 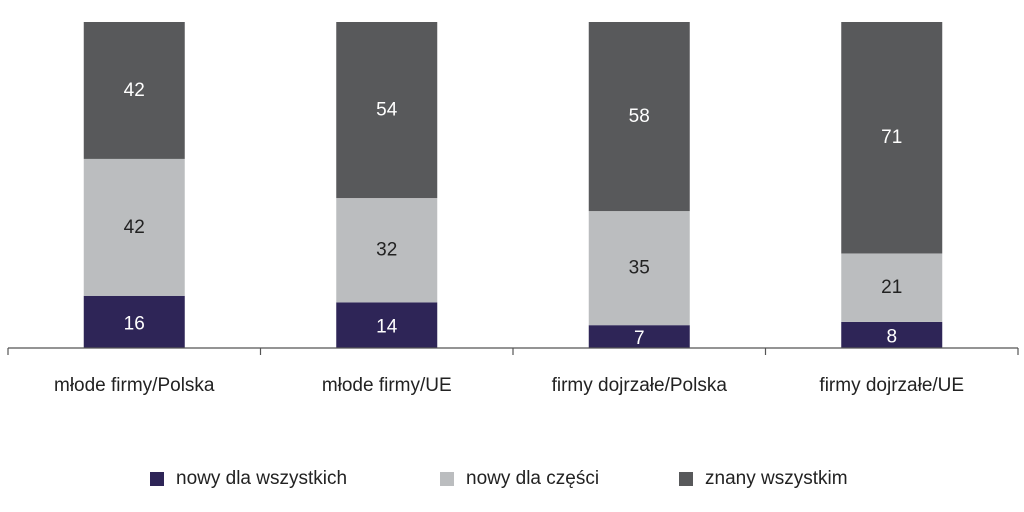 I want to click on legend-item-znany-wszystkim: znany wszystkim, so click(x=763, y=479).